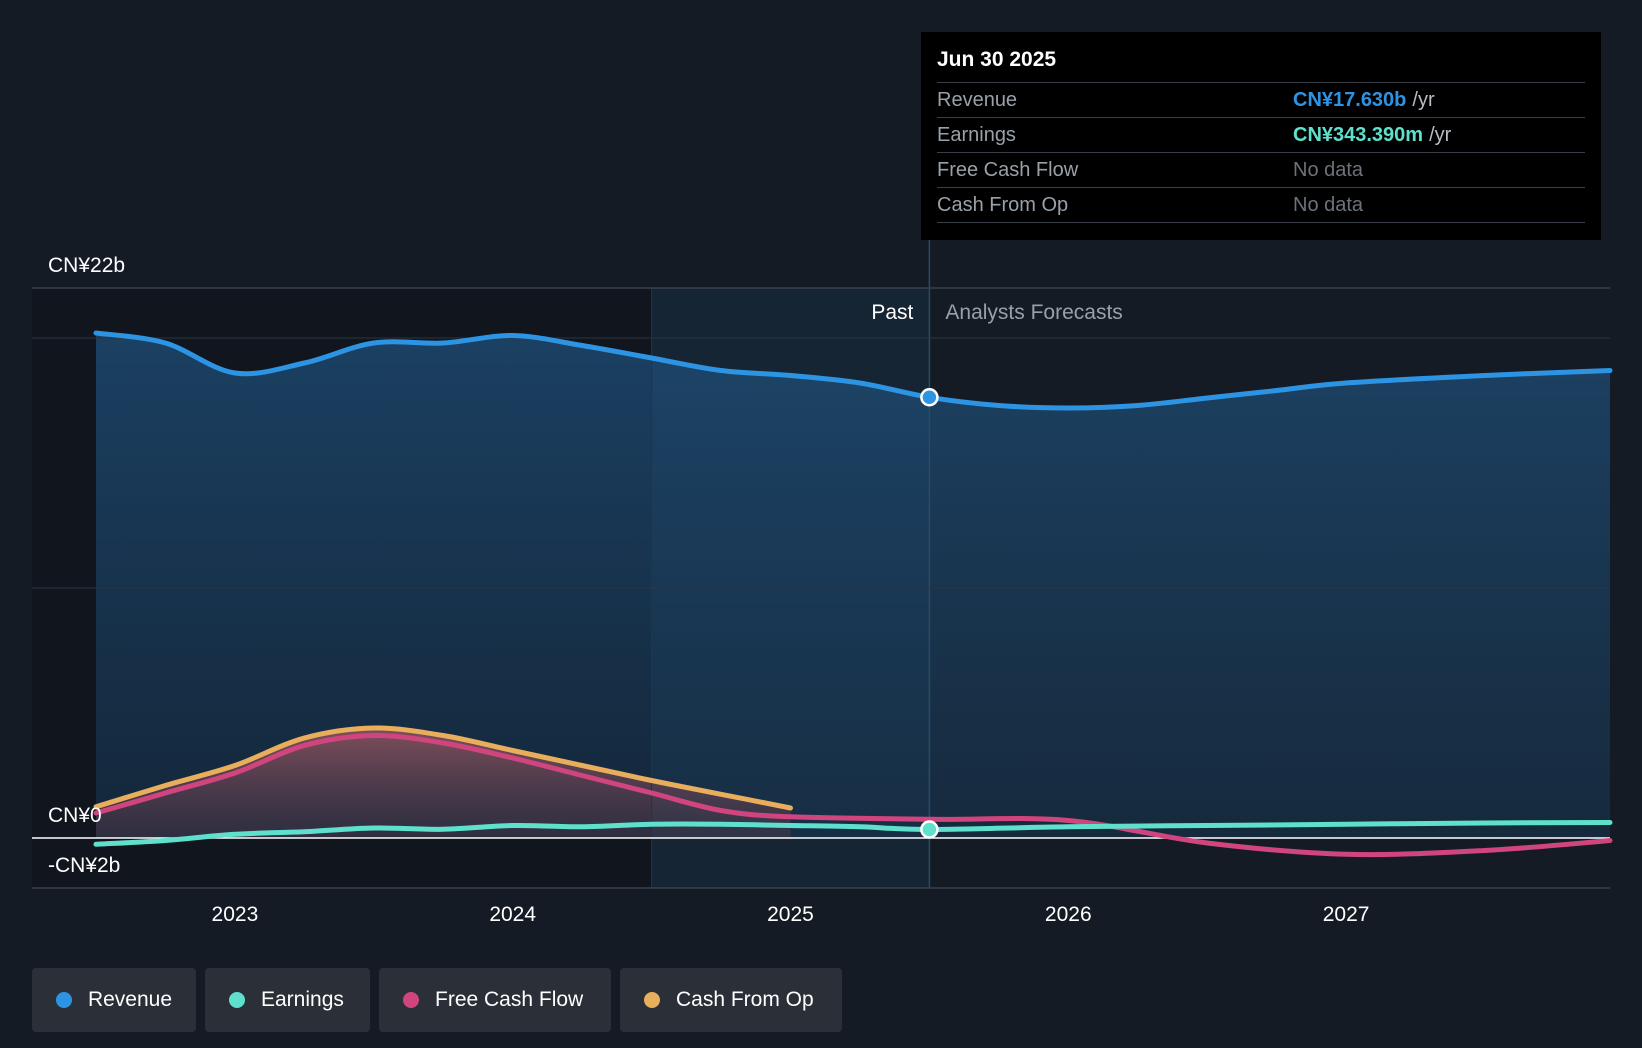  I want to click on past-label: Past, so click(892, 312).